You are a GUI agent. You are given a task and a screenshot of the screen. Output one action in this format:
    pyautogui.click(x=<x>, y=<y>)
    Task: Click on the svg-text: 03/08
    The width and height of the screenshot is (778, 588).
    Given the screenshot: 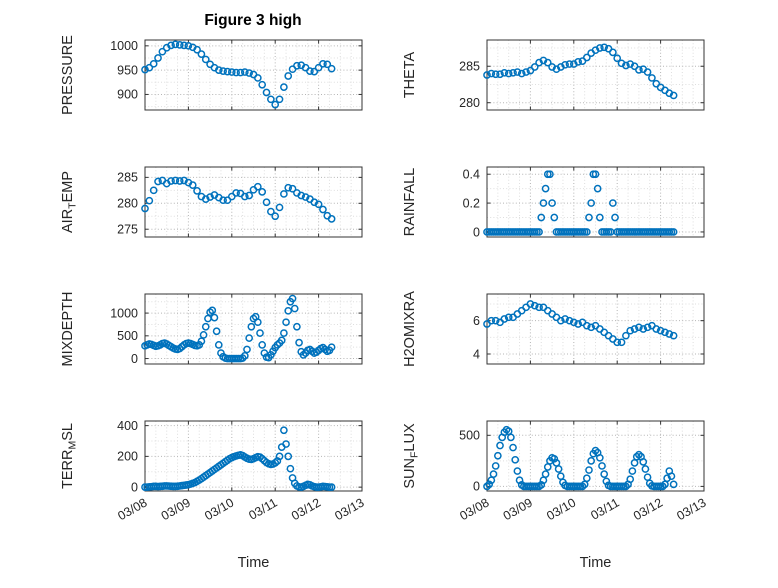 What is the action you would take?
    pyautogui.click(x=132, y=509)
    